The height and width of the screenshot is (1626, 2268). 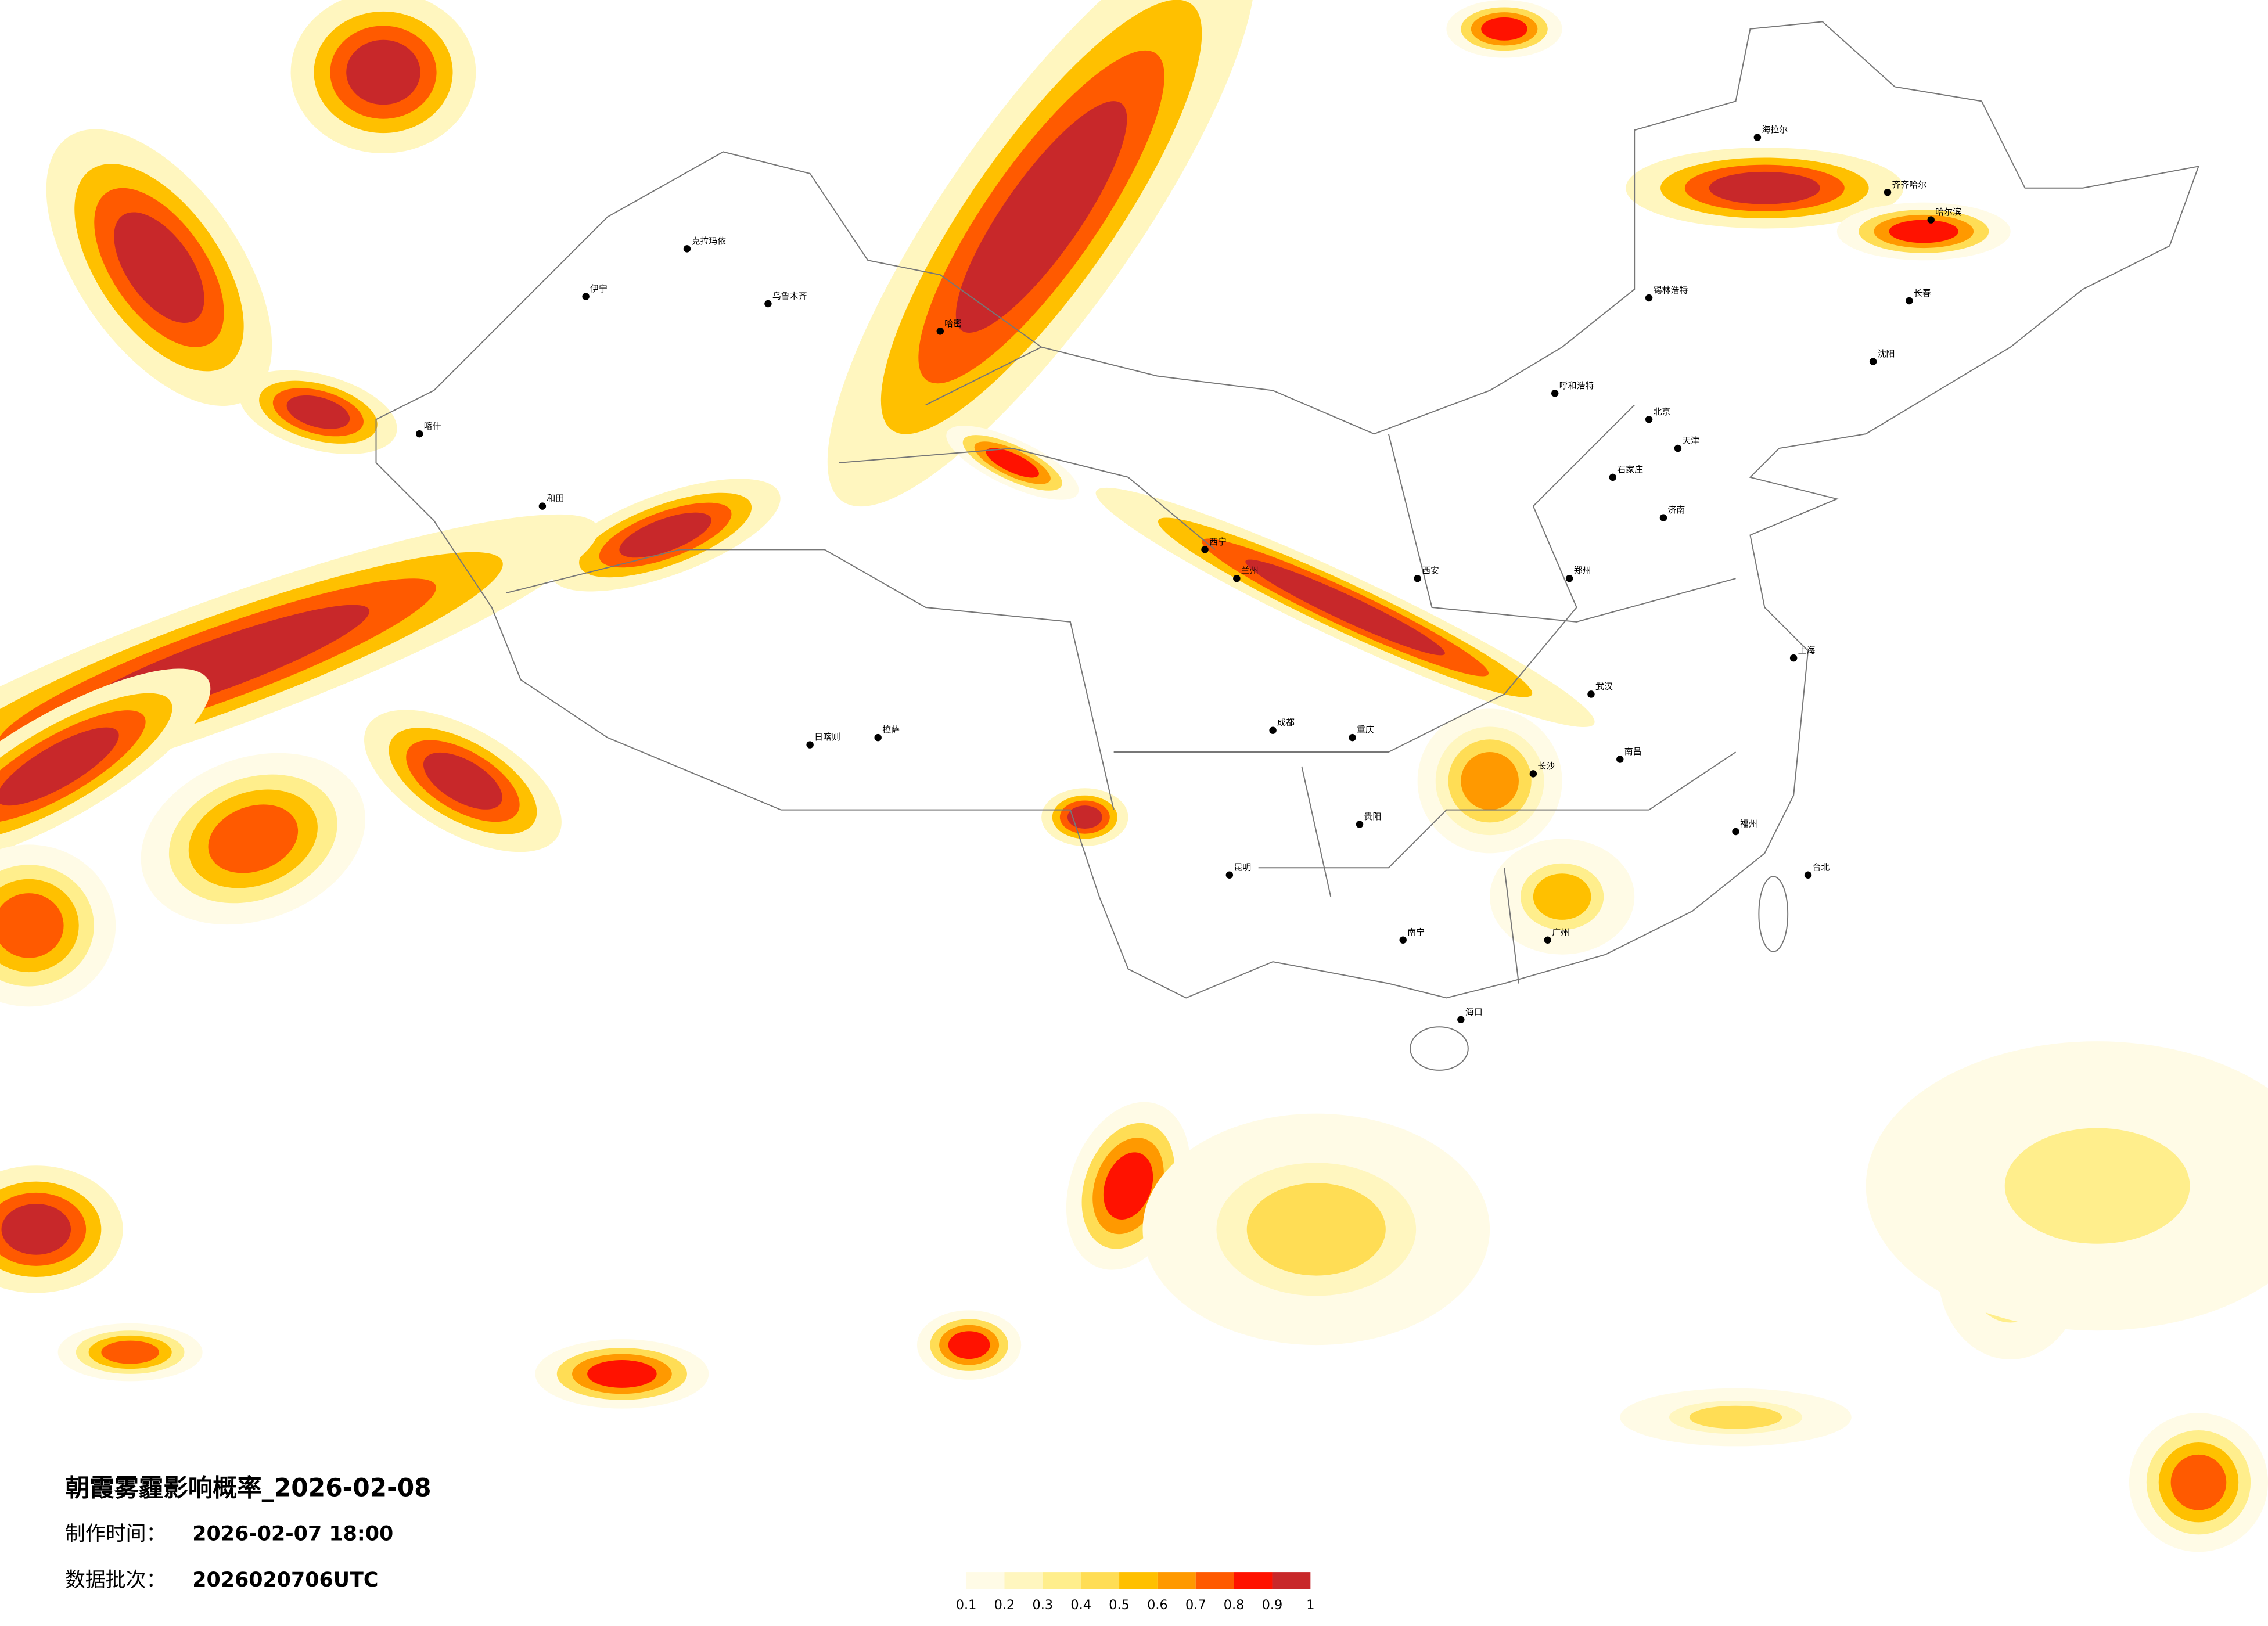 I want to click on city-label: 福州, so click(x=1748, y=824).